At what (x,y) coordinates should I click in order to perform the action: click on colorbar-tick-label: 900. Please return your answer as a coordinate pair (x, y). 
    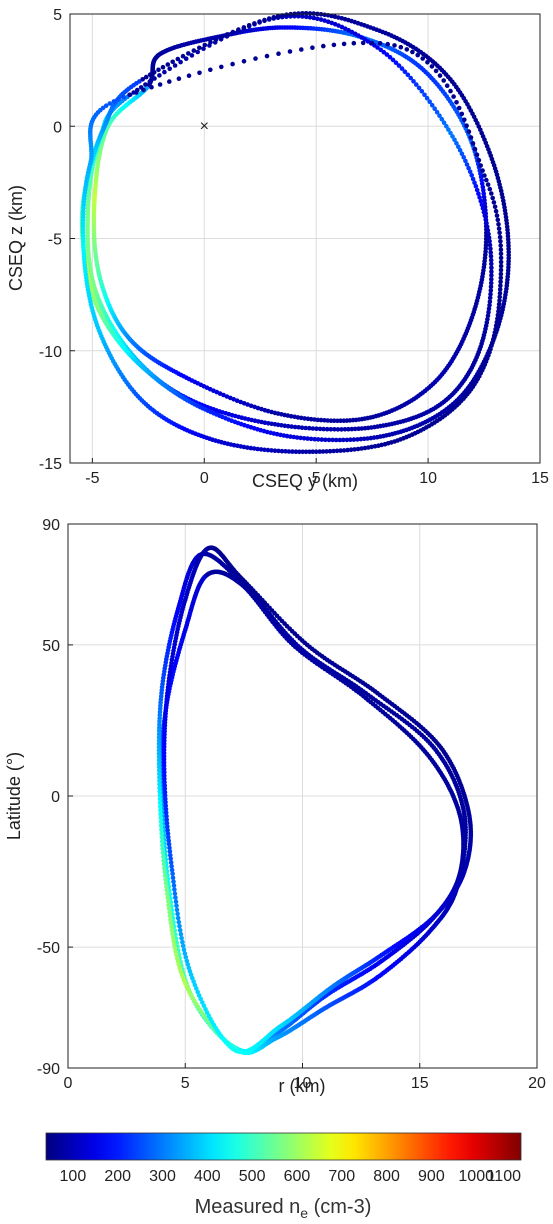
    Looking at the image, I should click on (431, 1176).